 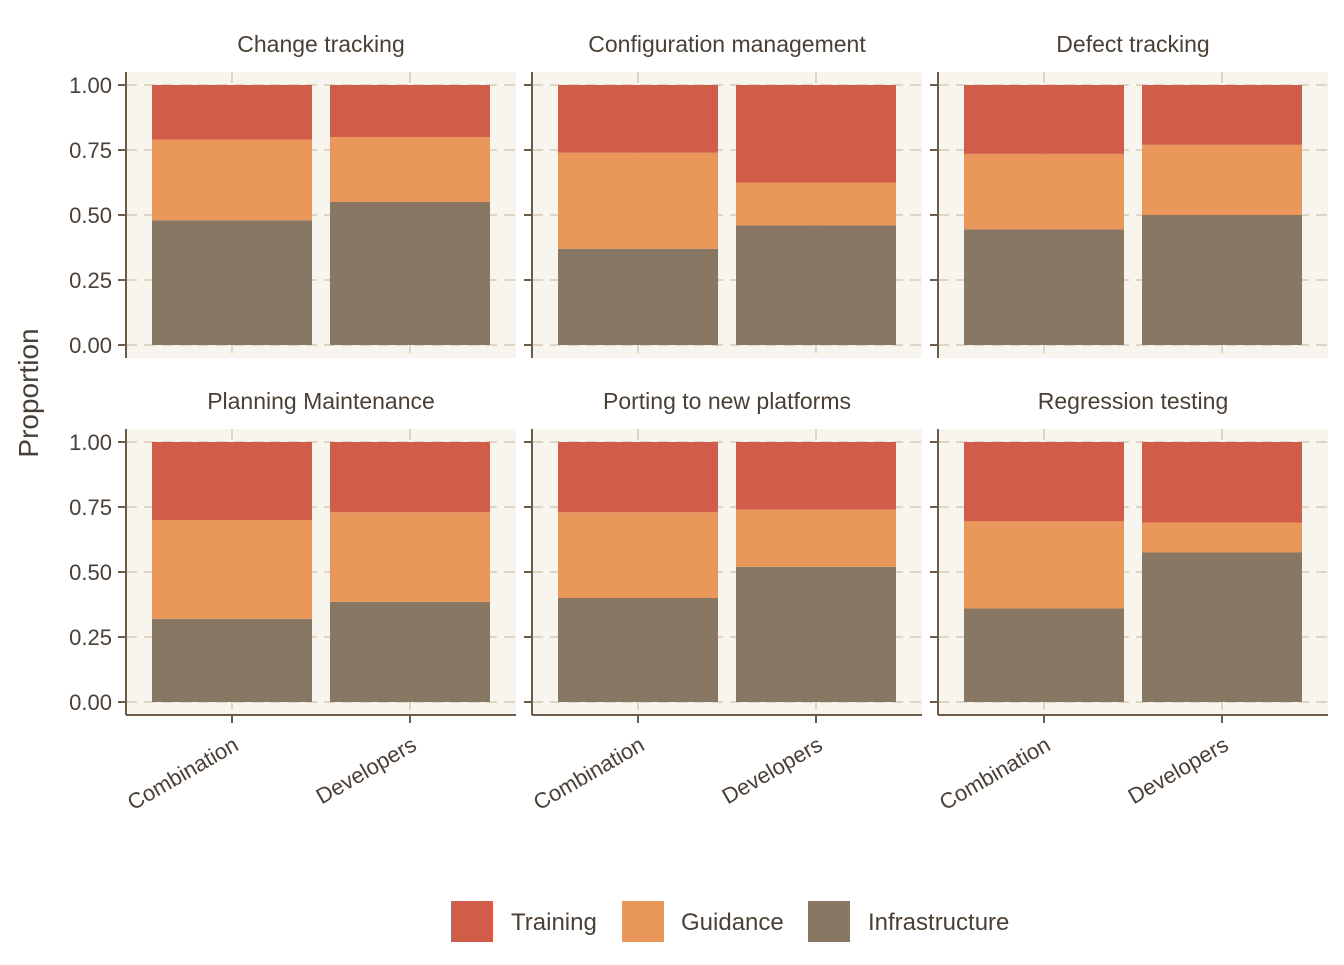 I want to click on panel-2-title: Configuration management, so click(x=727, y=44).